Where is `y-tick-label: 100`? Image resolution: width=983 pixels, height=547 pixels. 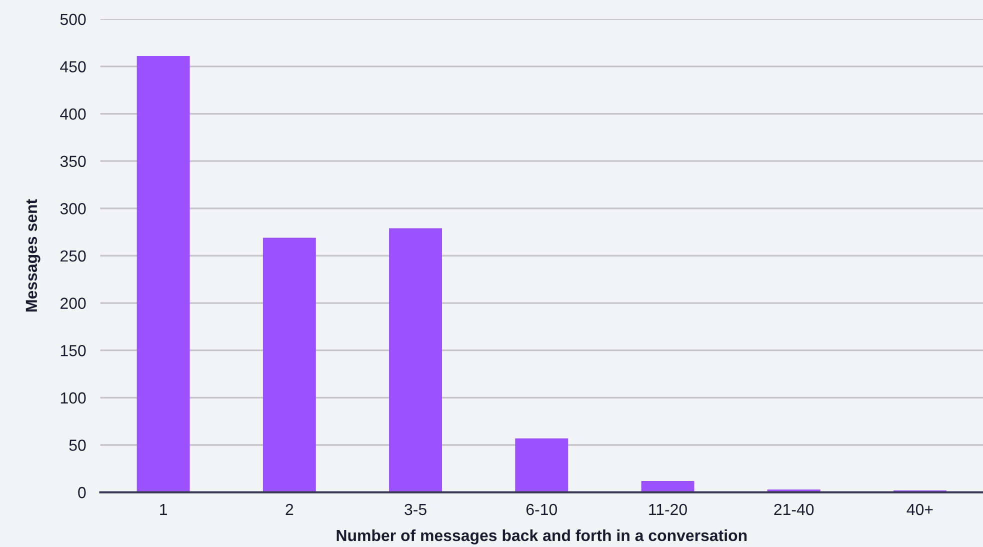
y-tick-label: 100 is located at coordinates (73, 398).